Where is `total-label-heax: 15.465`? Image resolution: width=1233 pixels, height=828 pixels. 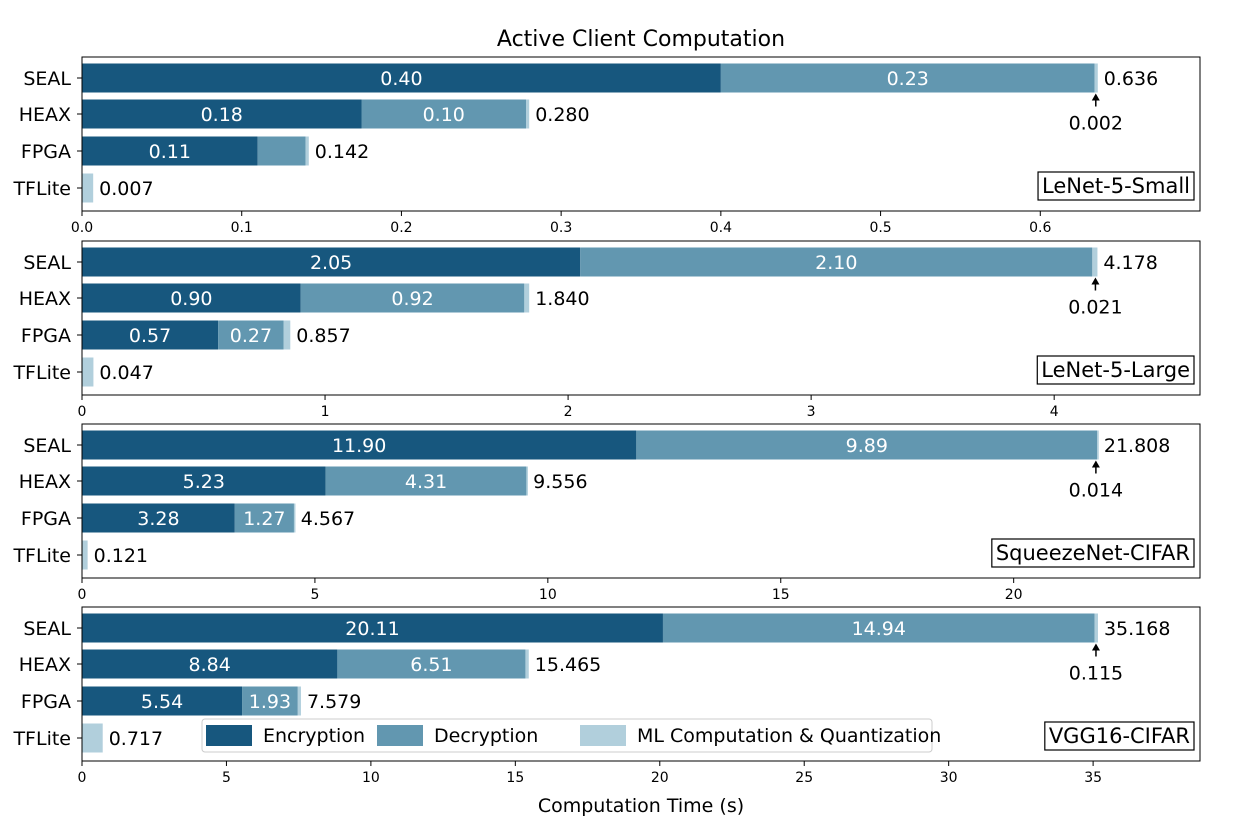 total-label-heax: 15.465 is located at coordinates (568, 665).